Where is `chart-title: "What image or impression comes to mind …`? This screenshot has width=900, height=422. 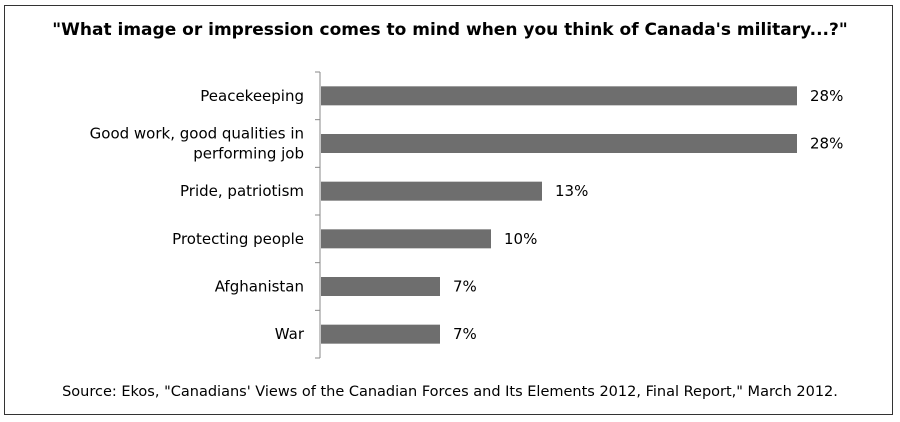
chart-title: "What image or impression comes to mind … is located at coordinates (450, 30).